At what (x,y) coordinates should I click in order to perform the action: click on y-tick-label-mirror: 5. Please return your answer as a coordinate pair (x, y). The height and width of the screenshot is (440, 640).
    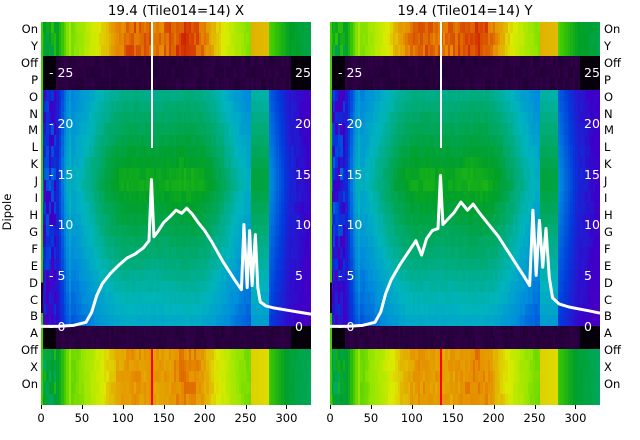
    Looking at the image, I should click on (588, 275).